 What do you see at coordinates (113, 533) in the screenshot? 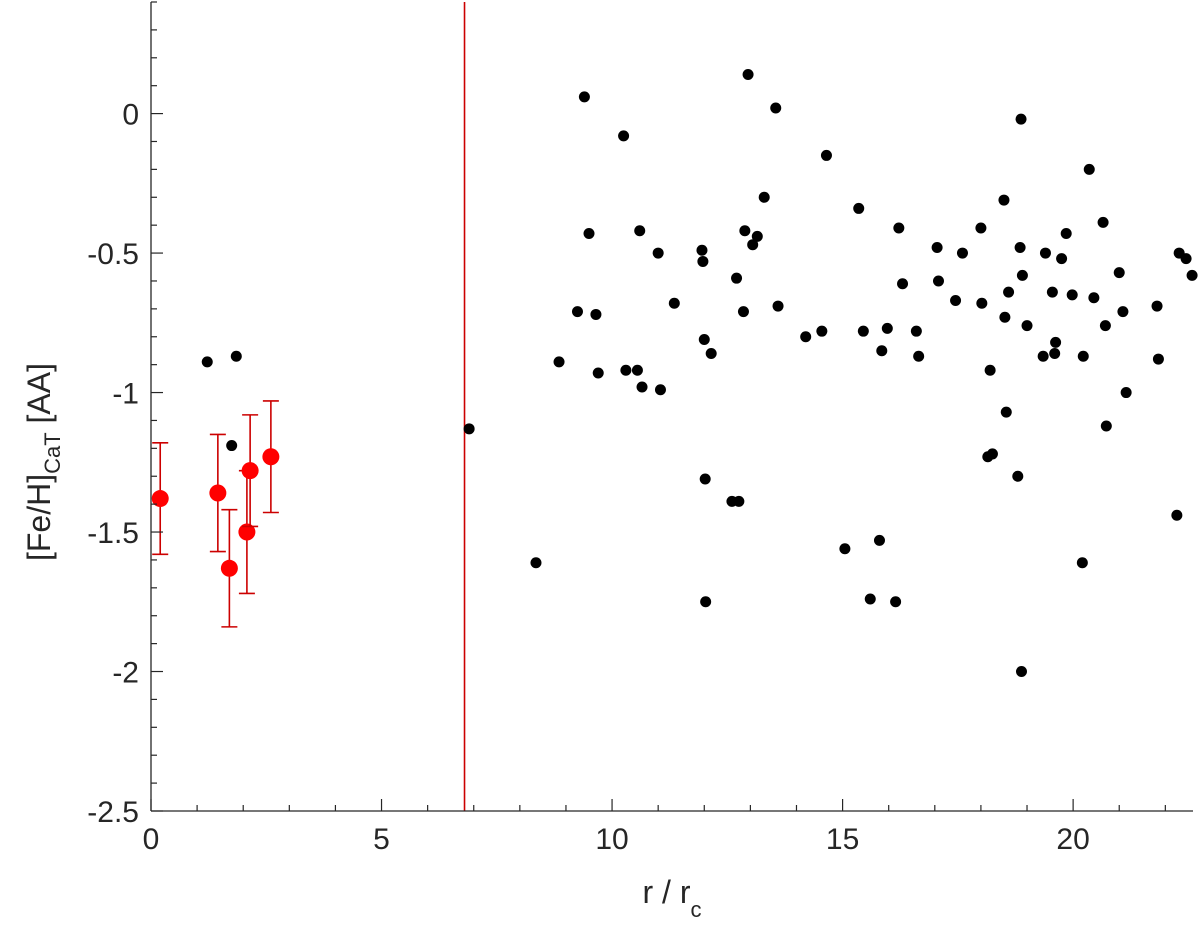
I see `y-tick-label: -1.5` at bounding box center [113, 533].